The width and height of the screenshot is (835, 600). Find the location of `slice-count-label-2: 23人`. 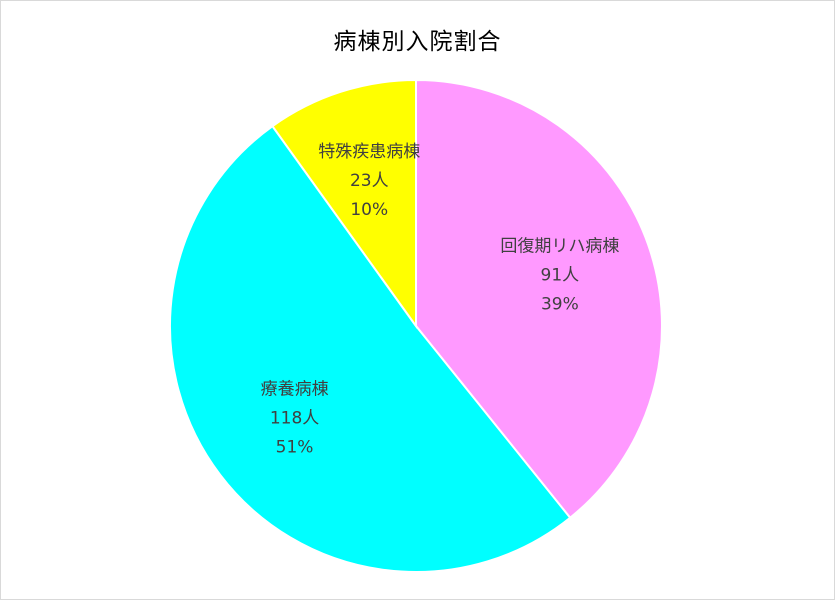

slice-count-label-2: 23人 is located at coordinates (369, 181).